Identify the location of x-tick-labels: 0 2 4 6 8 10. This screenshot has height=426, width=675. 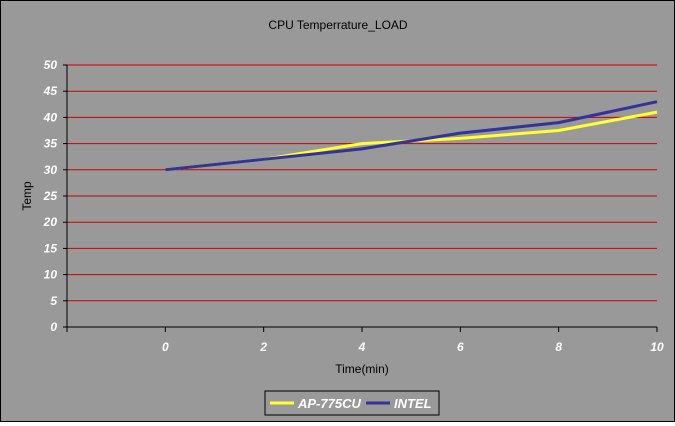
(413, 347).